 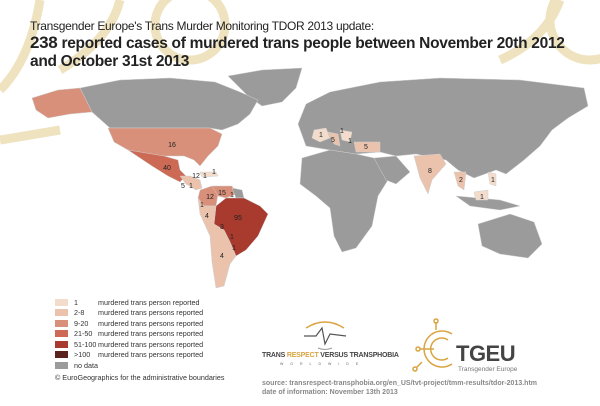 I want to click on legend-range: no data, so click(x=86, y=365).